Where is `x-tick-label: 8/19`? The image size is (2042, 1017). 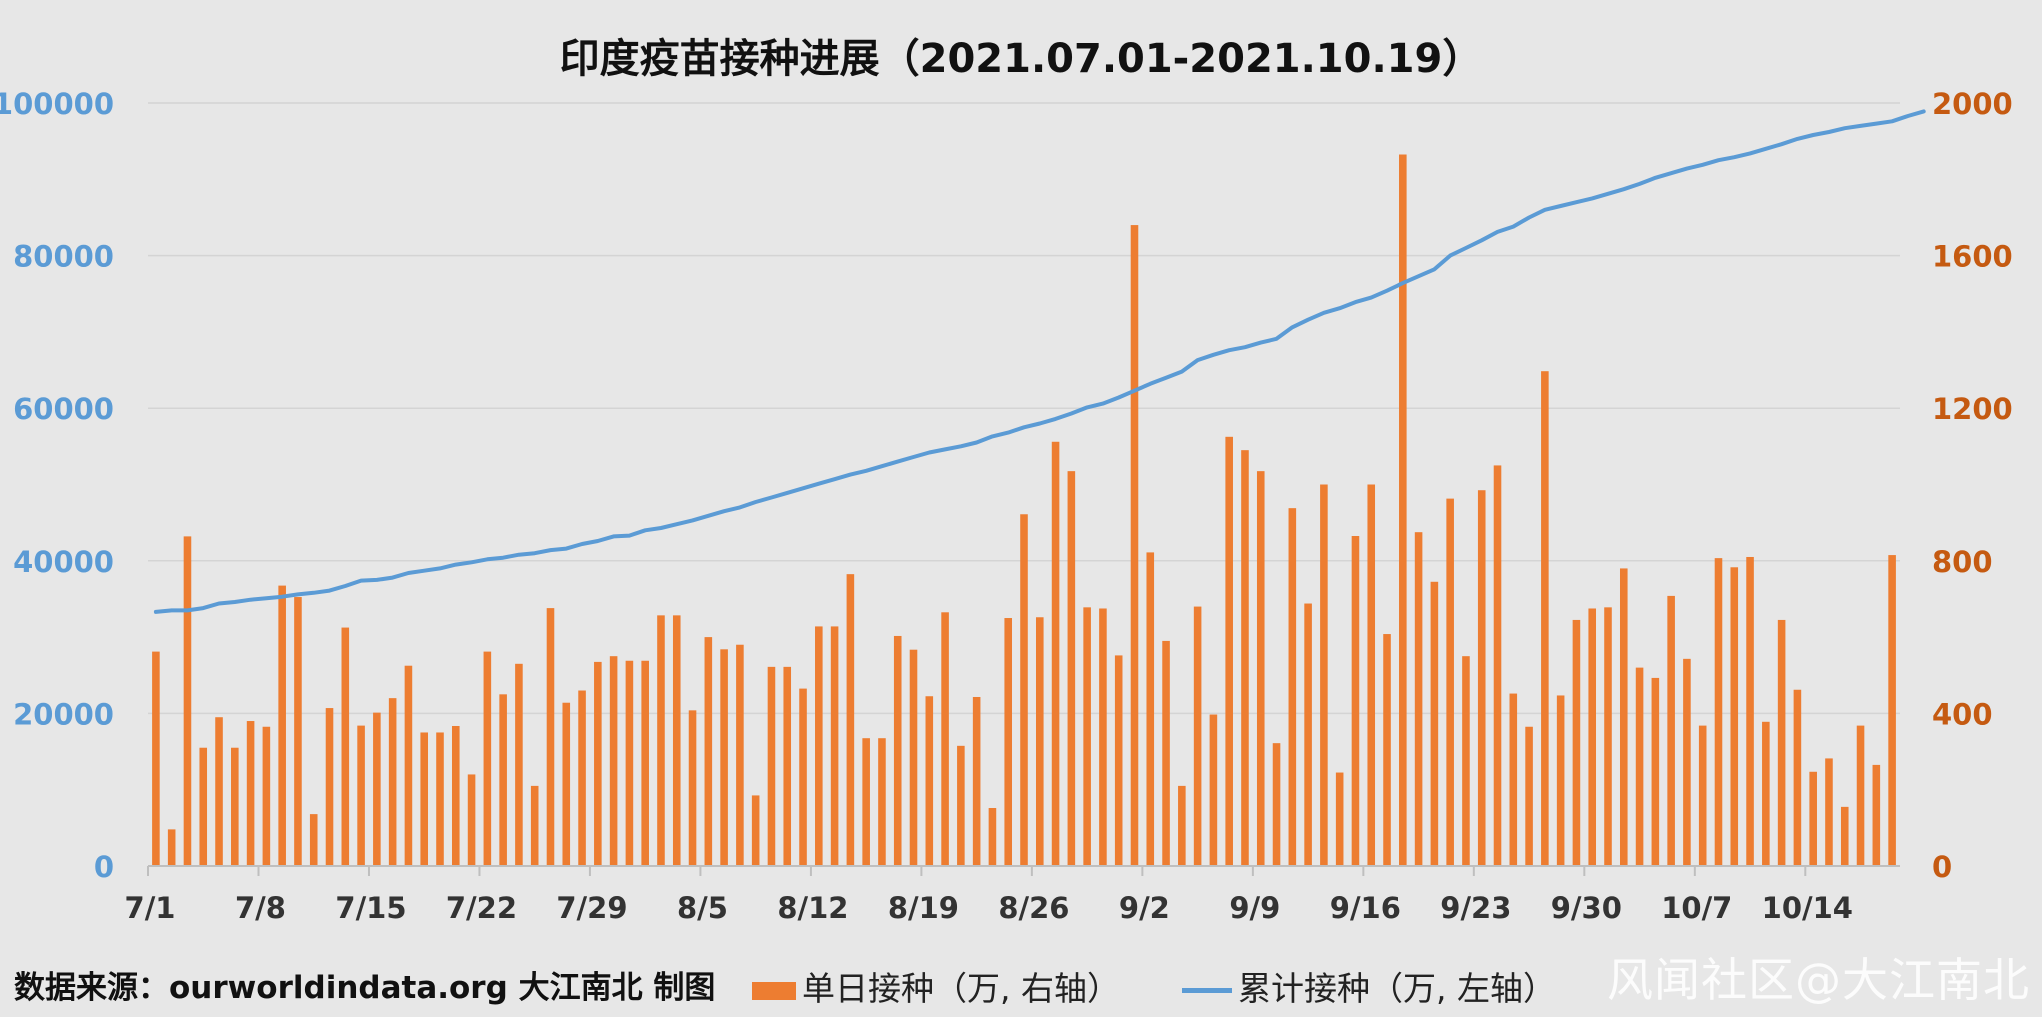 x-tick-label: 8/19 is located at coordinates (923, 908).